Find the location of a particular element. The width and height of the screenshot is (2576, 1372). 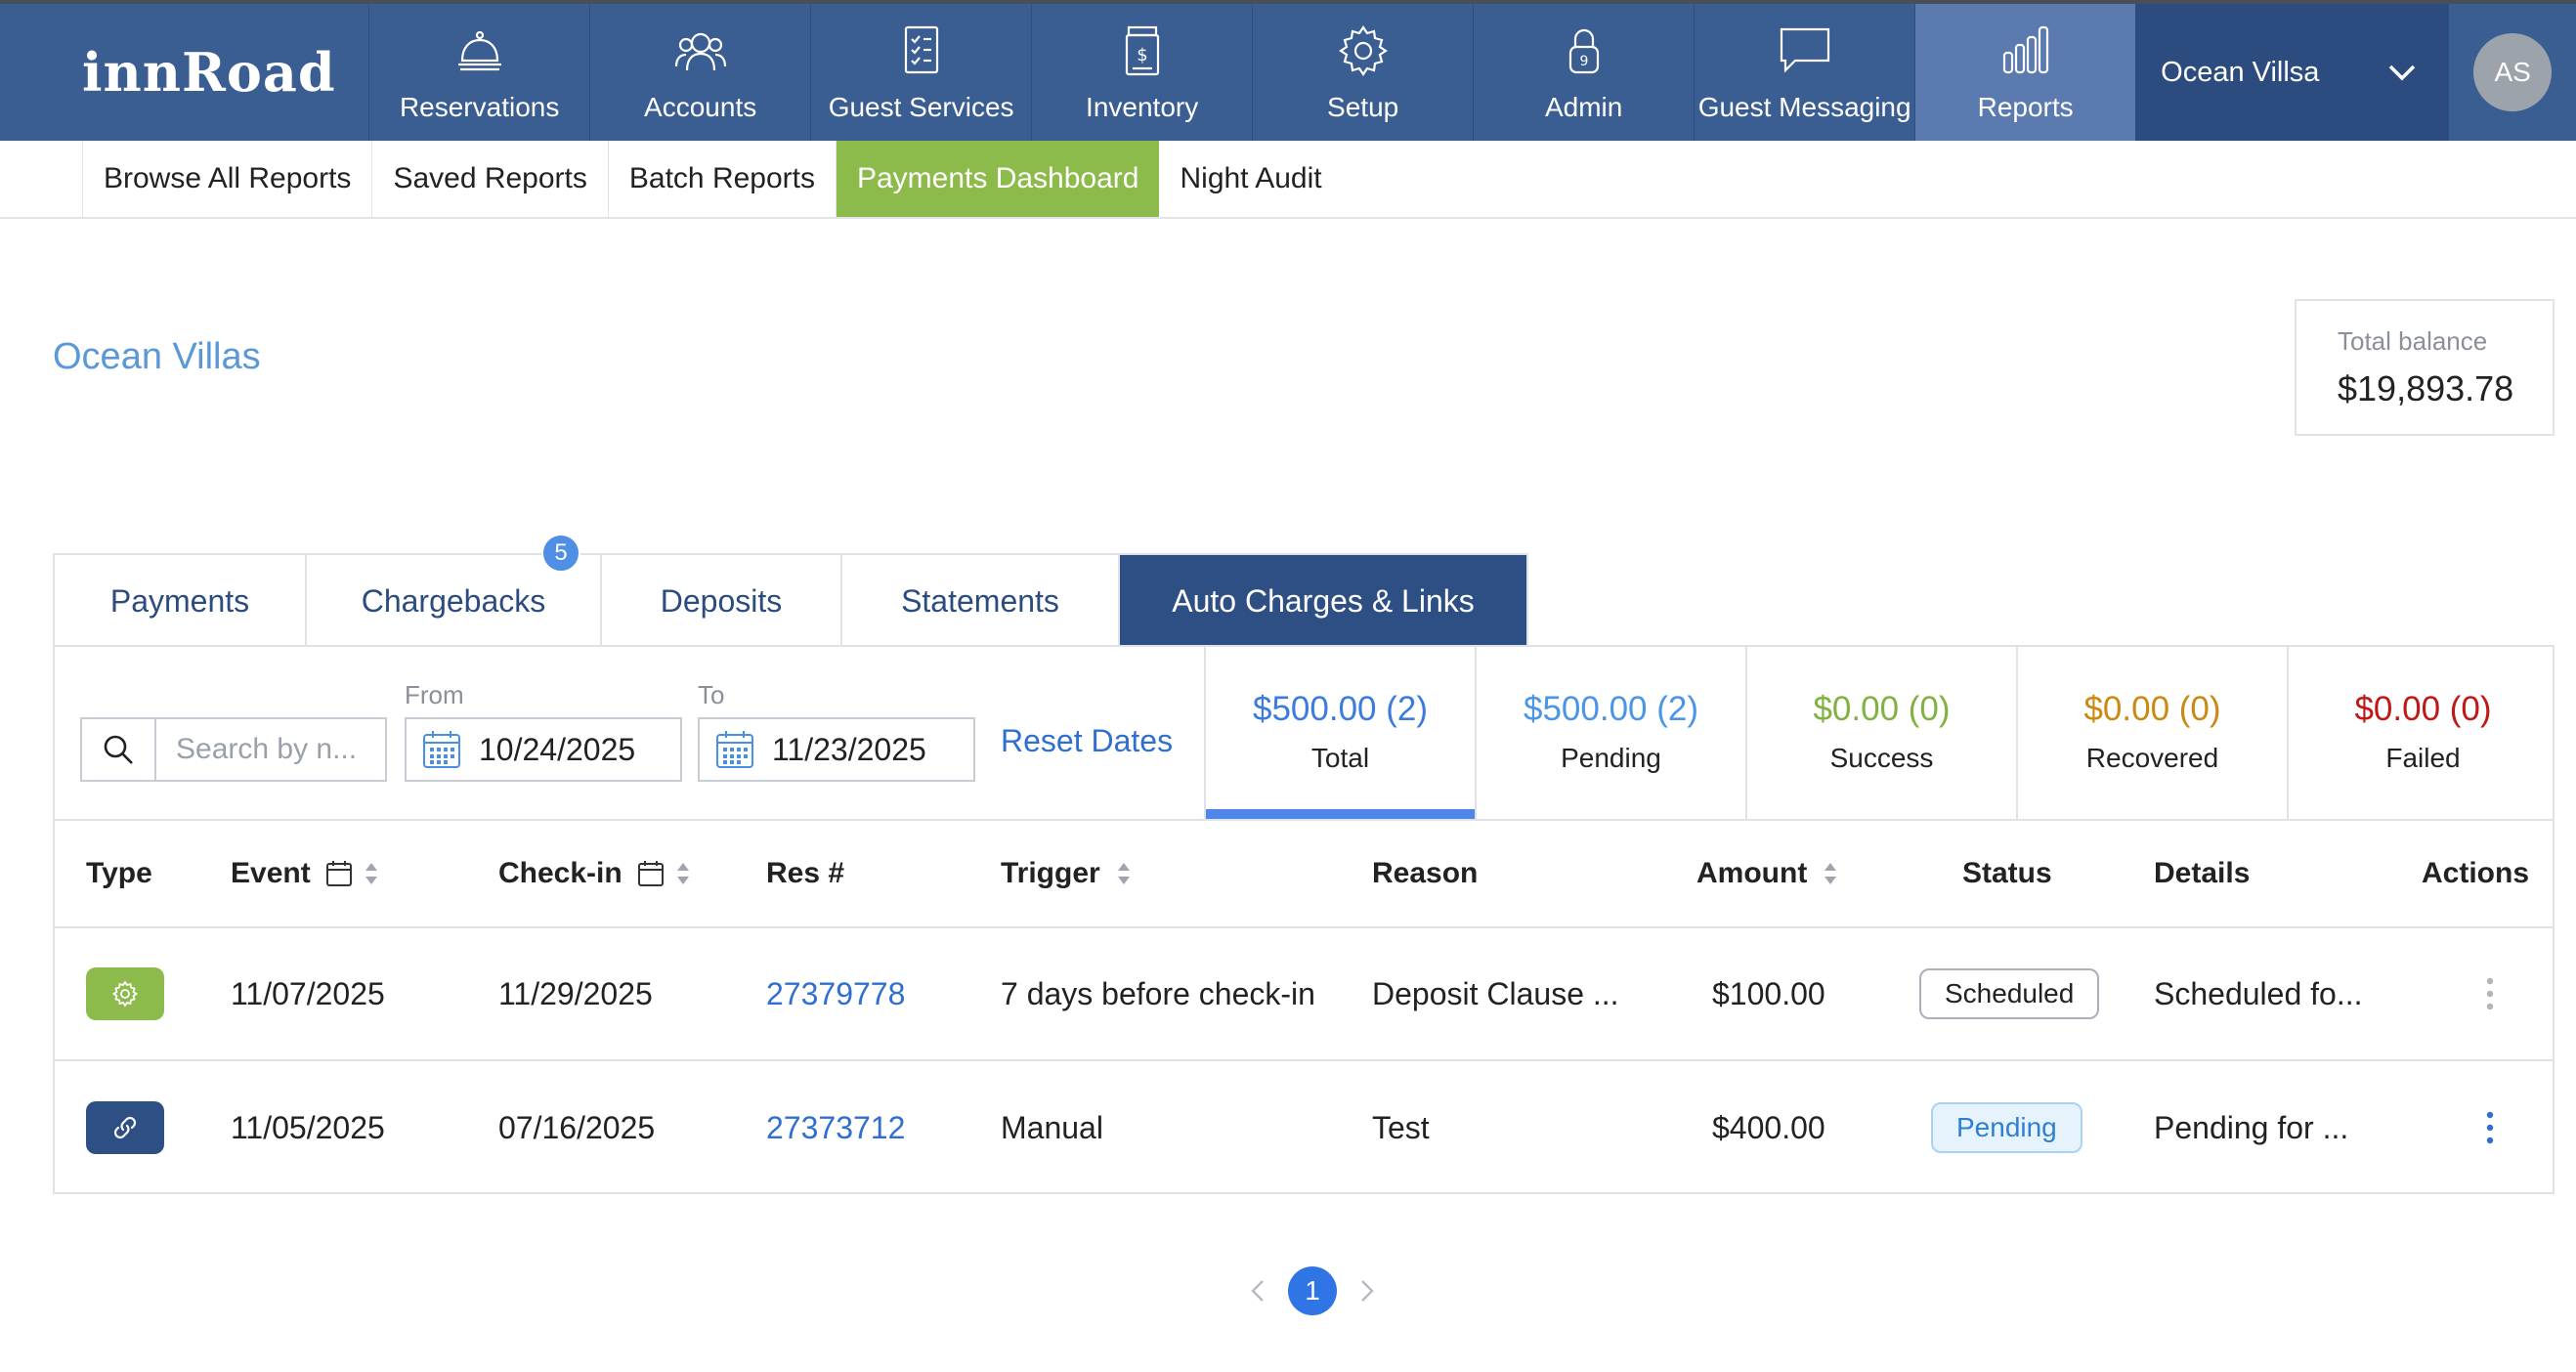

summary-total: $500.00 (2) Total is located at coordinates (1340, 733).